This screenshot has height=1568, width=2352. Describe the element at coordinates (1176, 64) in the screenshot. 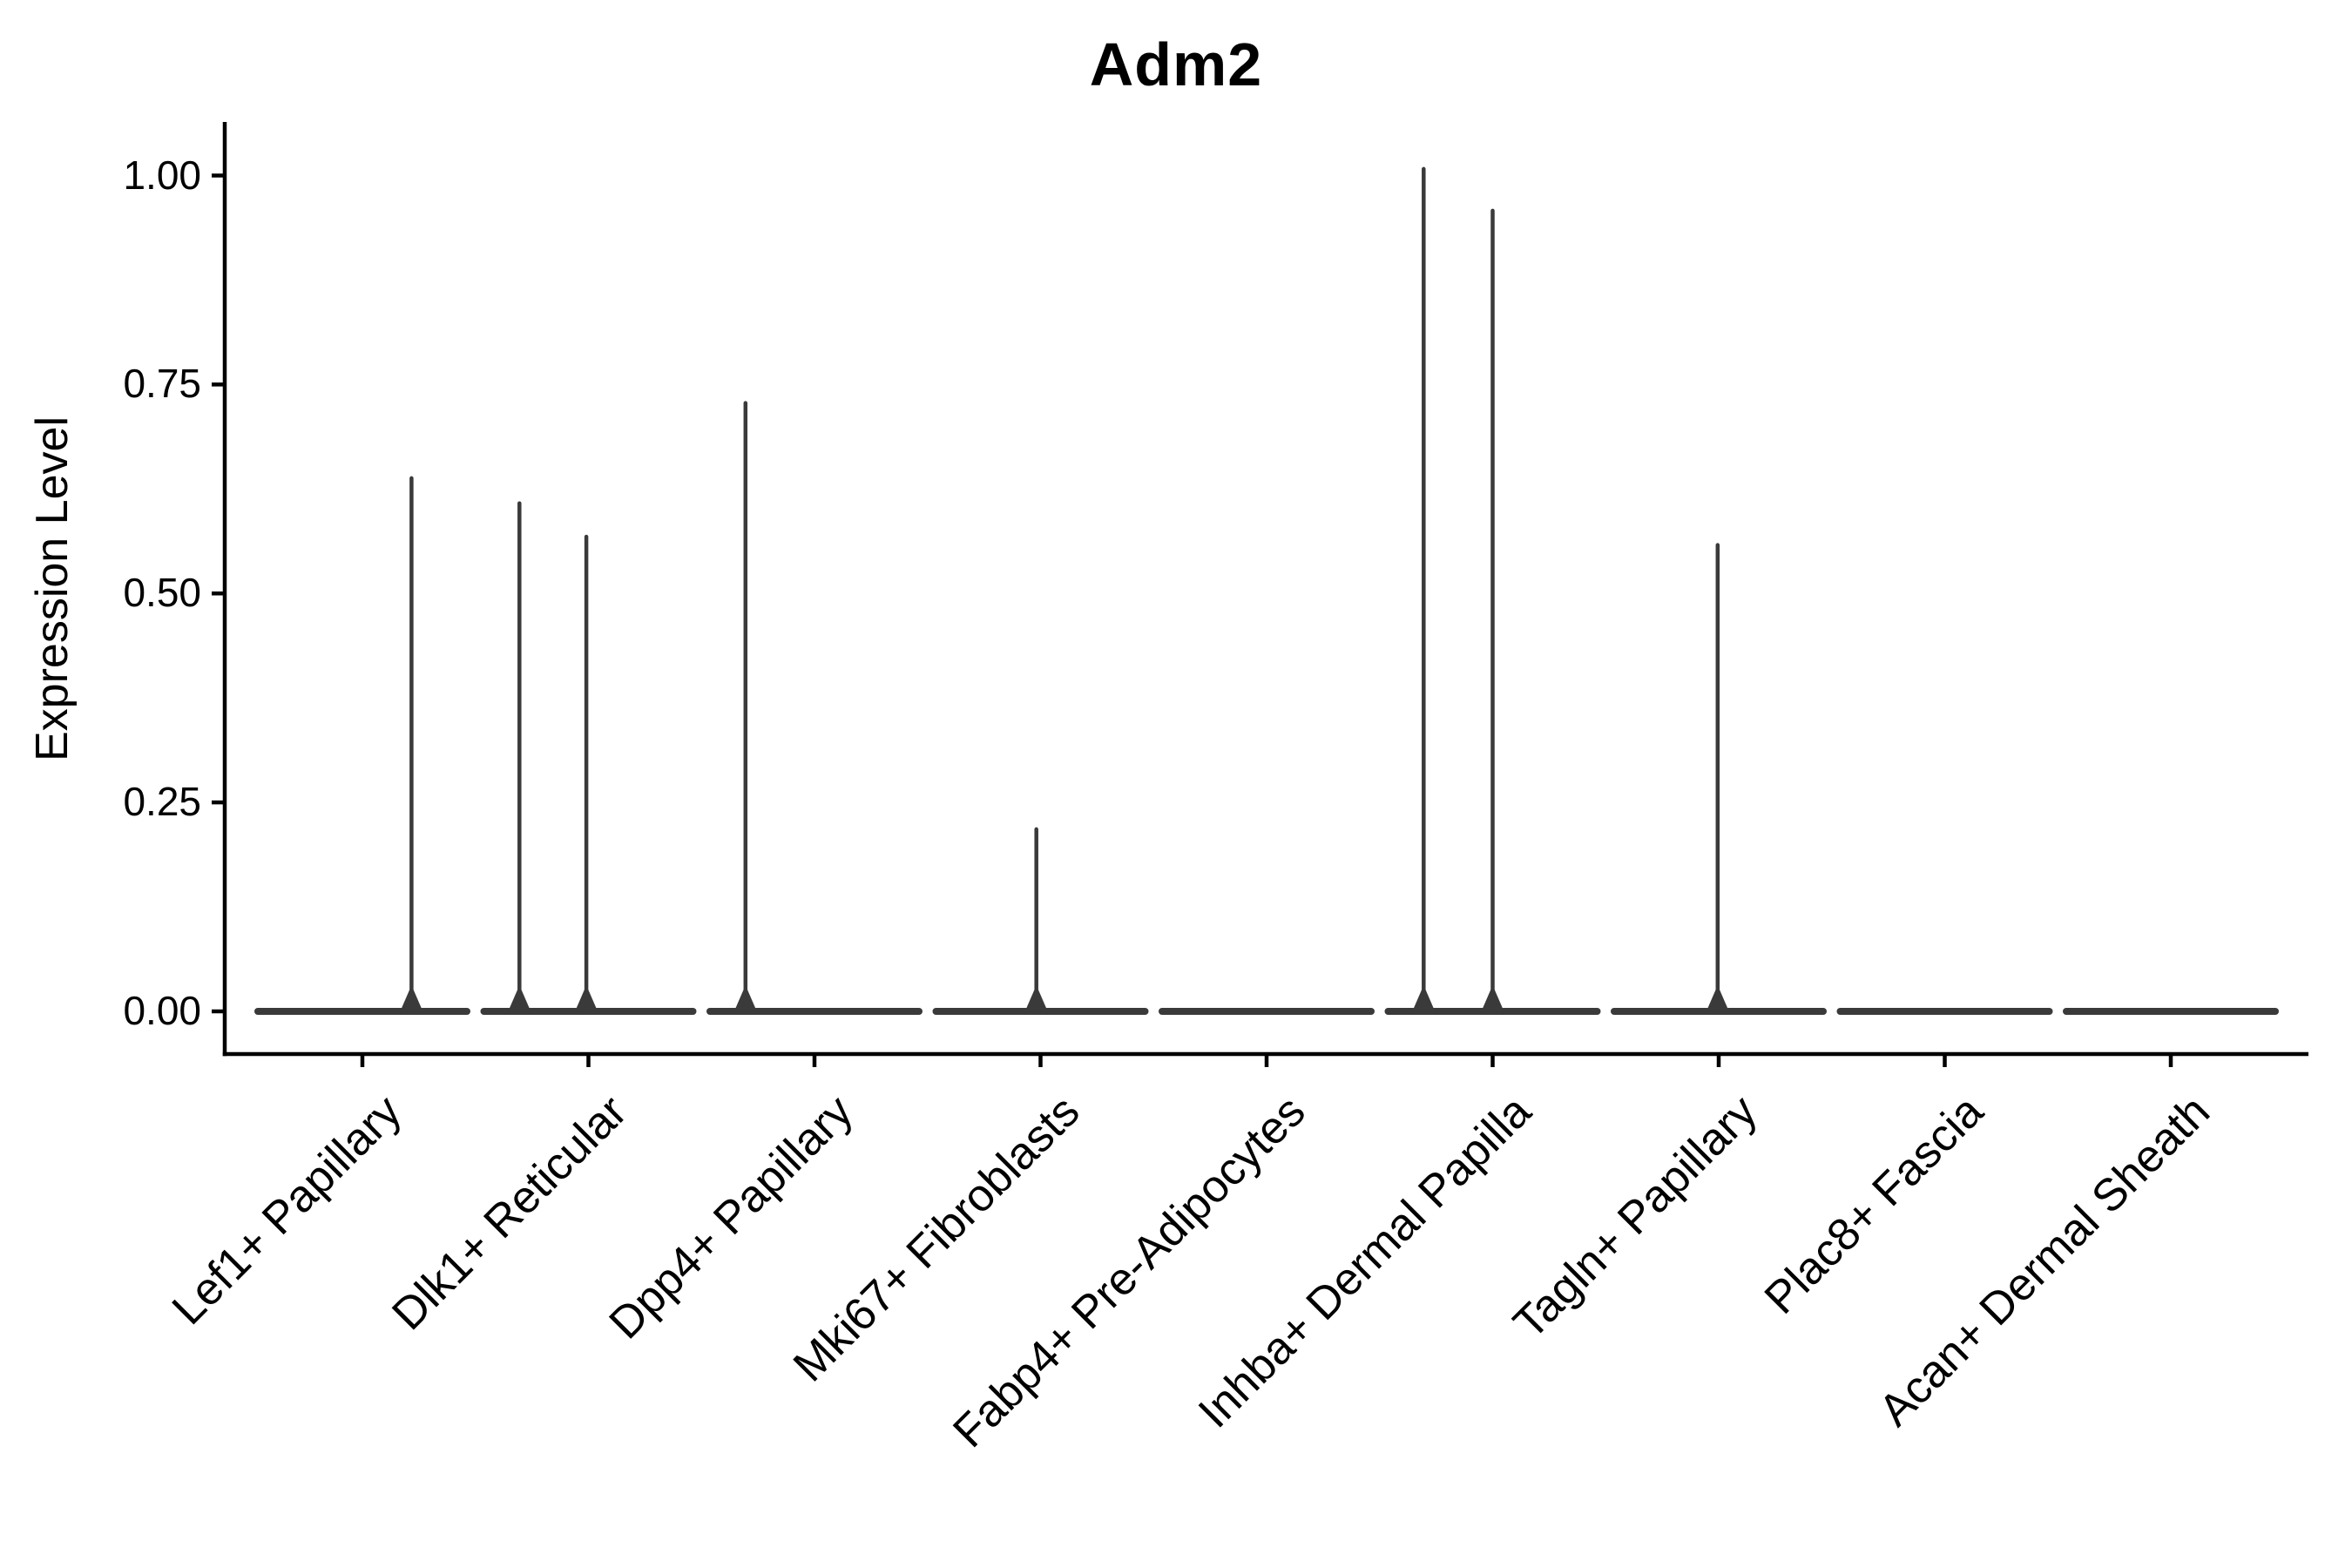

I see `chart-title: Adm2` at that location.